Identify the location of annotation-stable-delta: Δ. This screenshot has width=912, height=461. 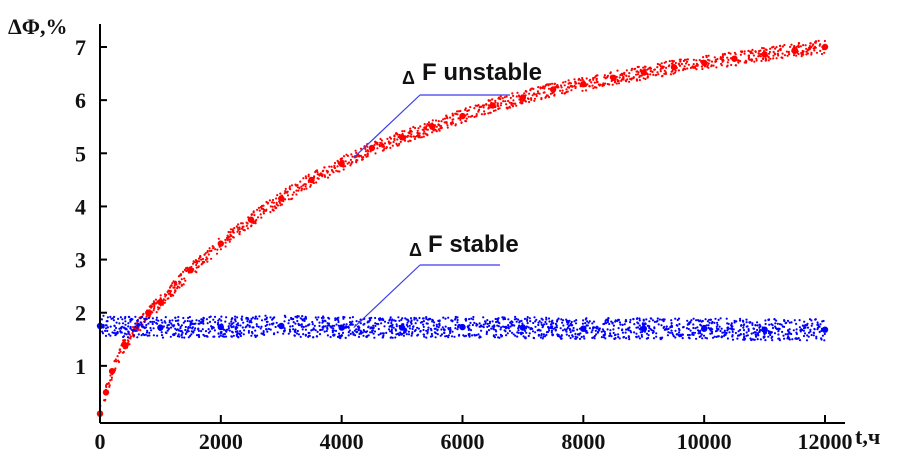
(415, 250).